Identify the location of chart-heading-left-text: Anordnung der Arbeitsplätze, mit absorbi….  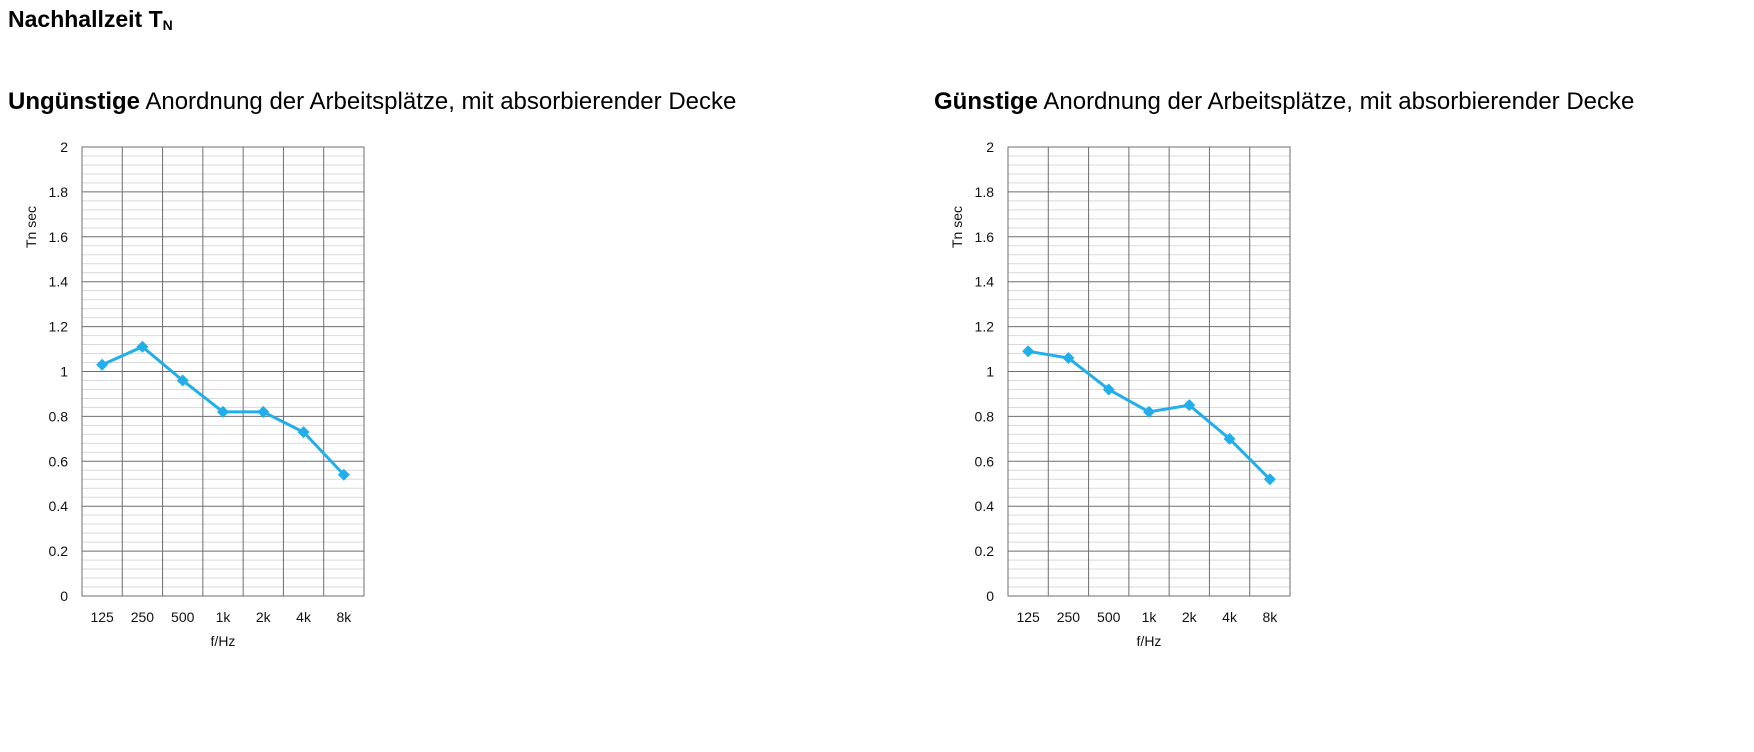
(441, 101).